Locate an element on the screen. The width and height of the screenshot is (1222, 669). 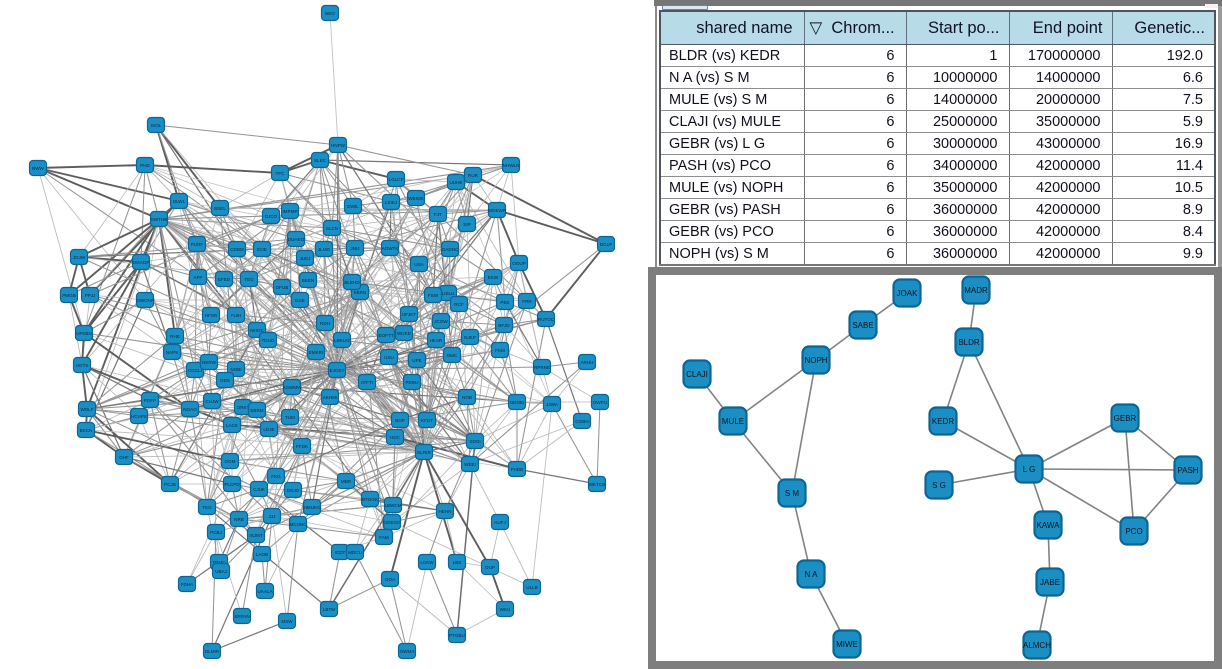
svg-text: WDEWR is located at coordinates (497, 210).